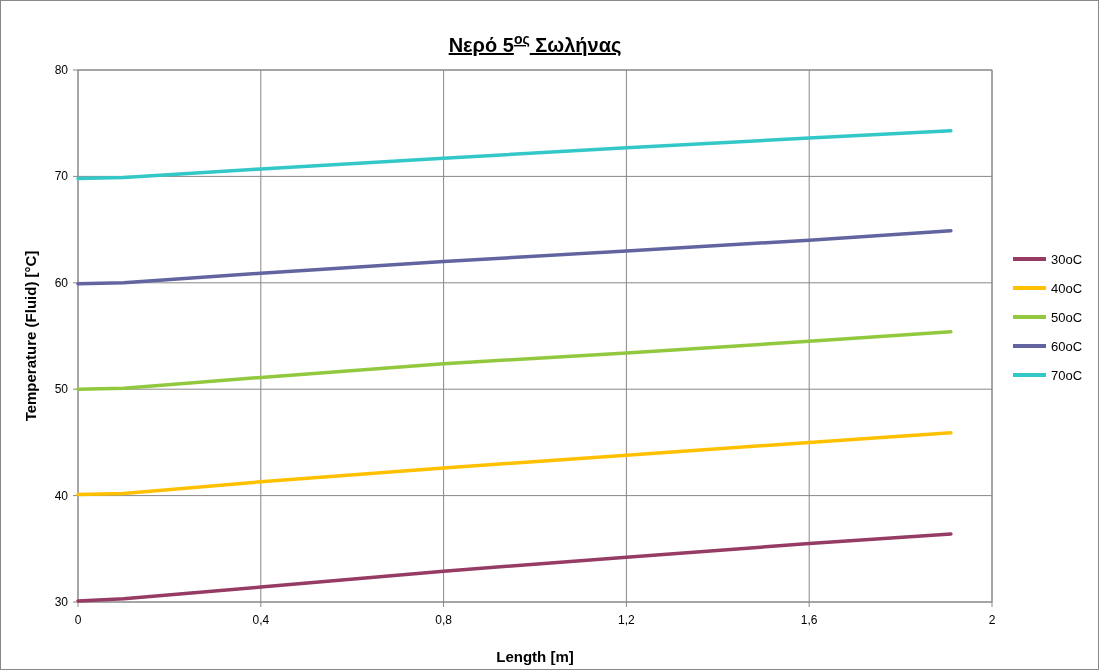  Describe the element at coordinates (535, 656) in the screenshot. I see `x-axis-title: Length [m]` at that location.